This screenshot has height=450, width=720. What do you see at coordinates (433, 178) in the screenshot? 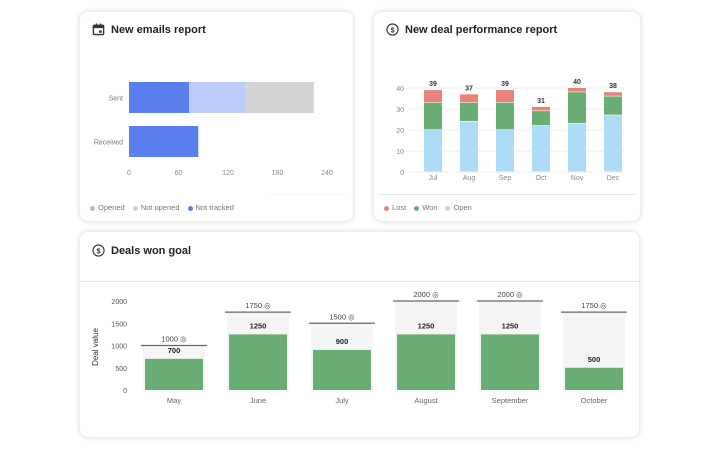
I see `x-tick-label: Jul` at bounding box center [433, 178].